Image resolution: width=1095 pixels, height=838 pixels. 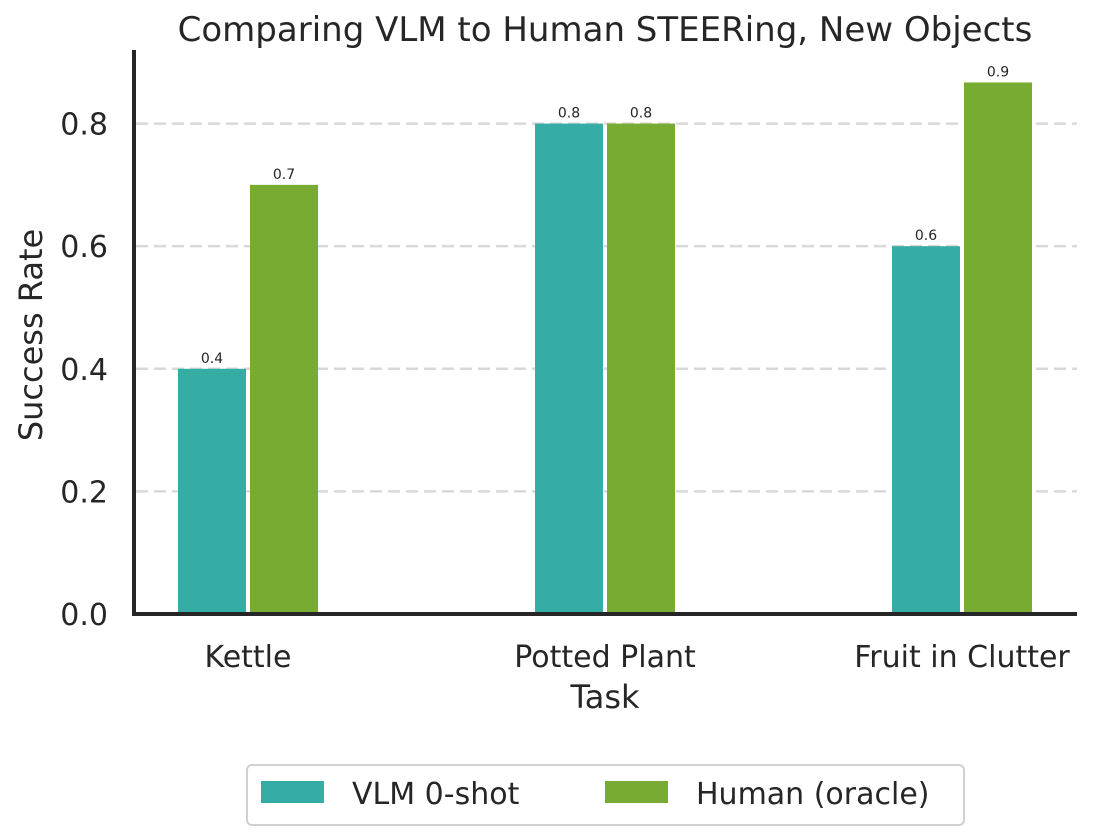 I want to click on legend: VLM 0-shot Human (oracle), so click(x=605, y=795).